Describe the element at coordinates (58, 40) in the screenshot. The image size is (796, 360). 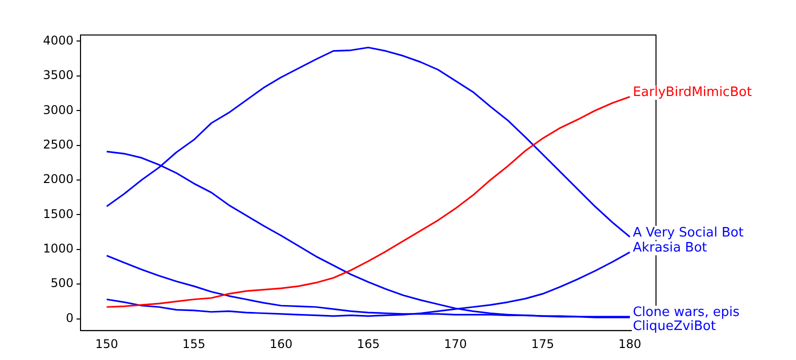
I see `y-tick-label: 4000` at that location.